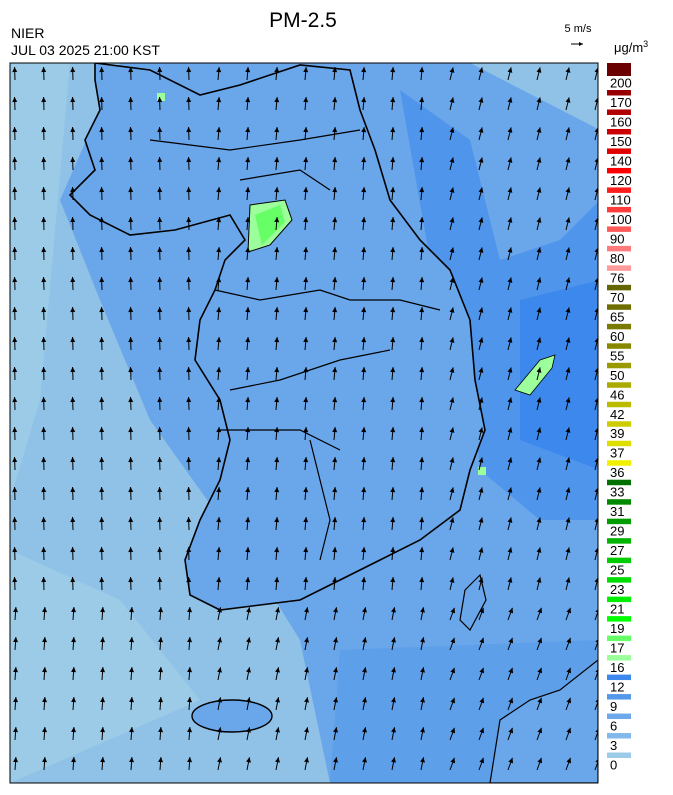 Image resolution: width=673 pixels, height=795 pixels. Describe the element at coordinates (617, 433) in the screenshot. I see `colorbar-label: 39` at that location.